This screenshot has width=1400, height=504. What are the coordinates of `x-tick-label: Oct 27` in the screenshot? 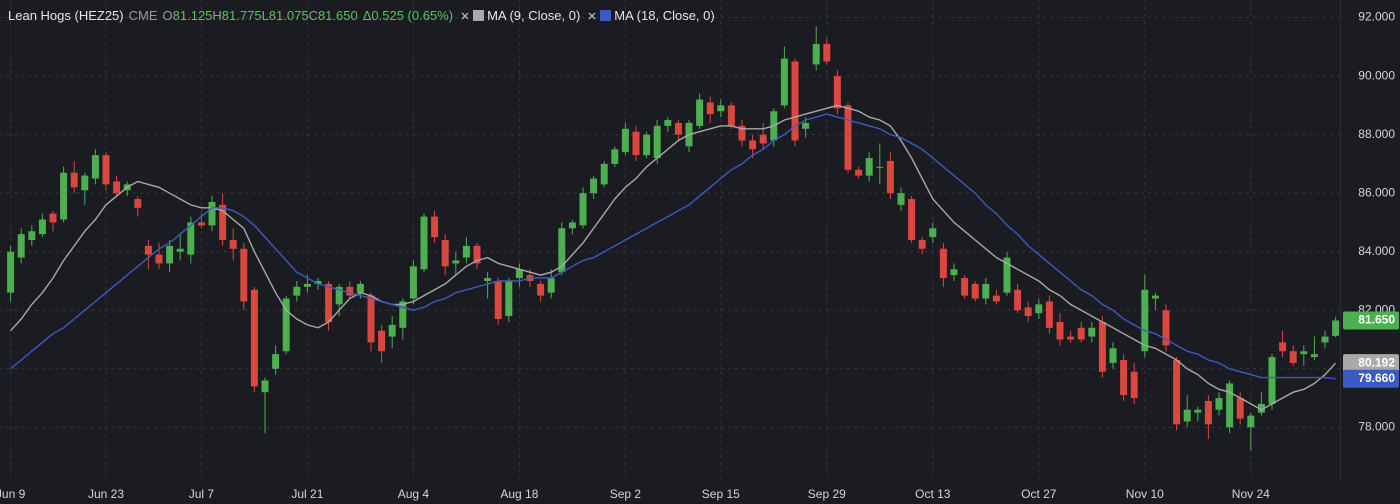 It's located at (1039, 494).